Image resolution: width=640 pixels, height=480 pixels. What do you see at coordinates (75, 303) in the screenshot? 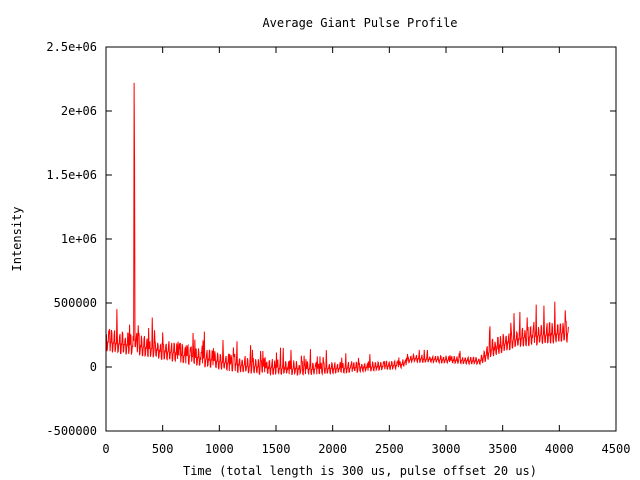
I see `y-tick-label: 500000` at bounding box center [75, 303].